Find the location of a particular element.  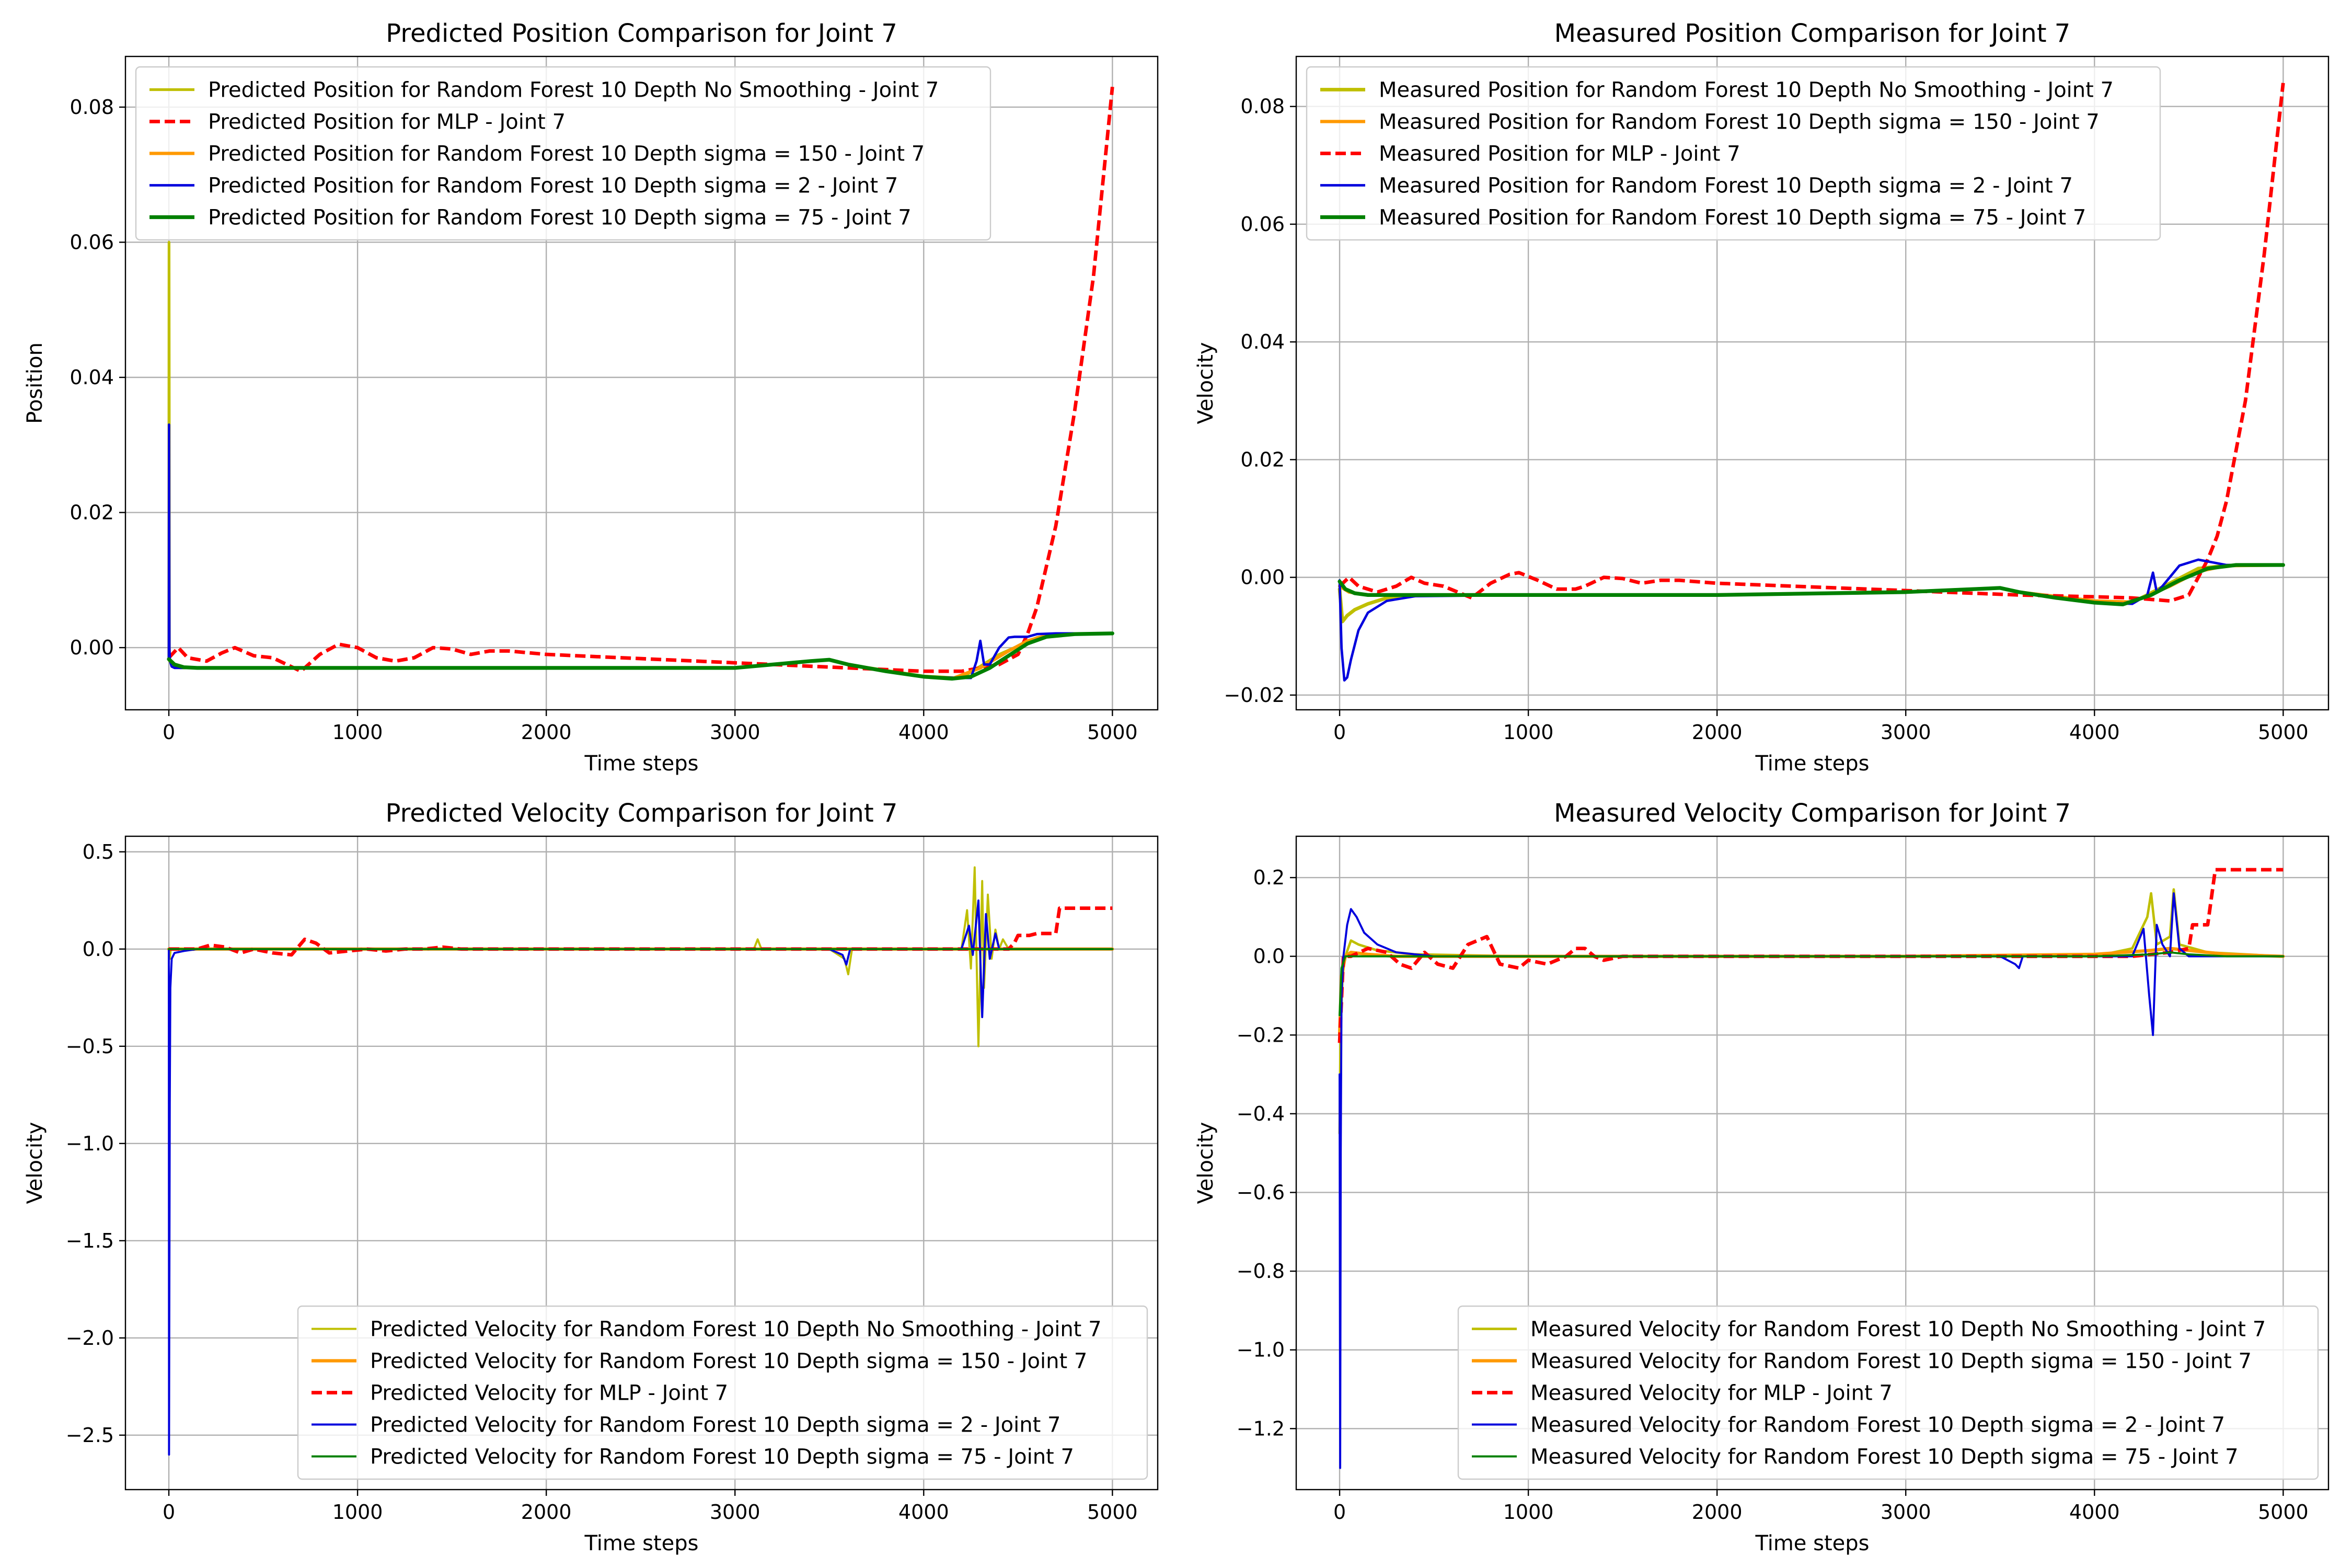

y-tick-label: −0.5 is located at coordinates (90, 1046).